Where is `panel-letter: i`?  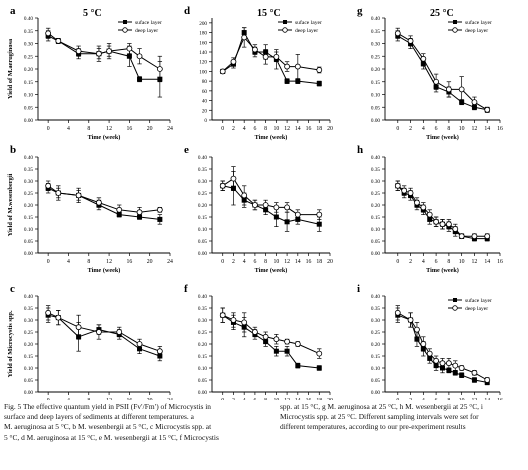
panel-letter: i is located at coordinates (358, 289).